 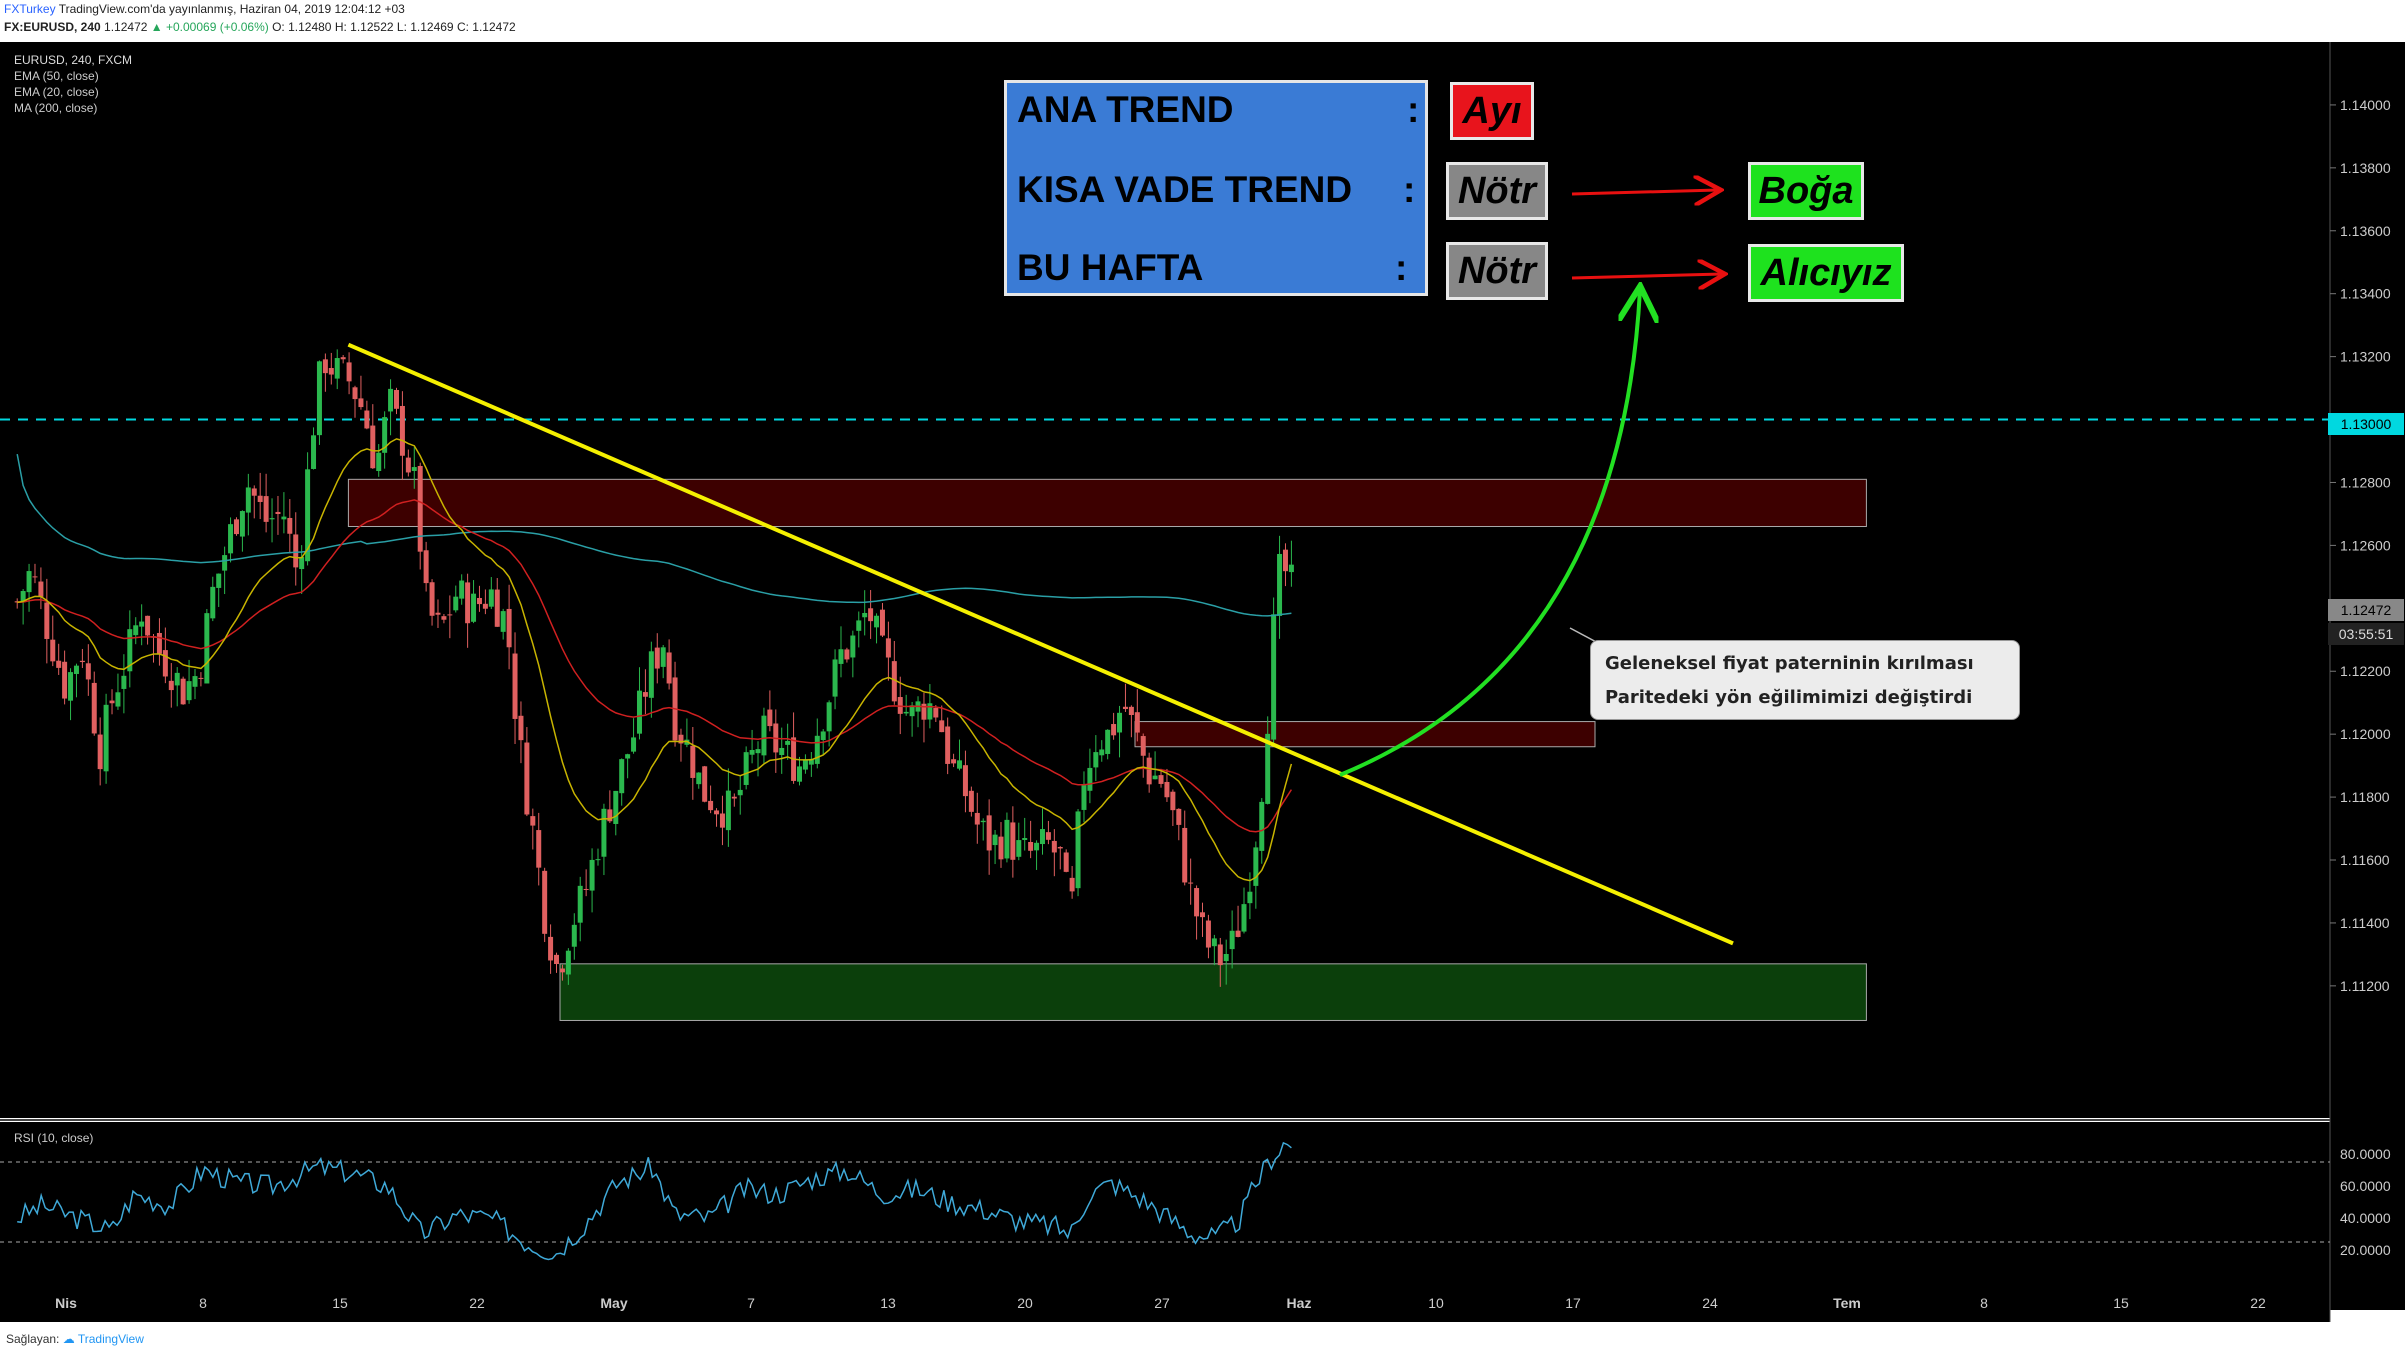 What do you see at coordinates (55, 108) in the screenshot?
I see `legend-ma200: MA (200, close)` at bounding box center [55, 108].